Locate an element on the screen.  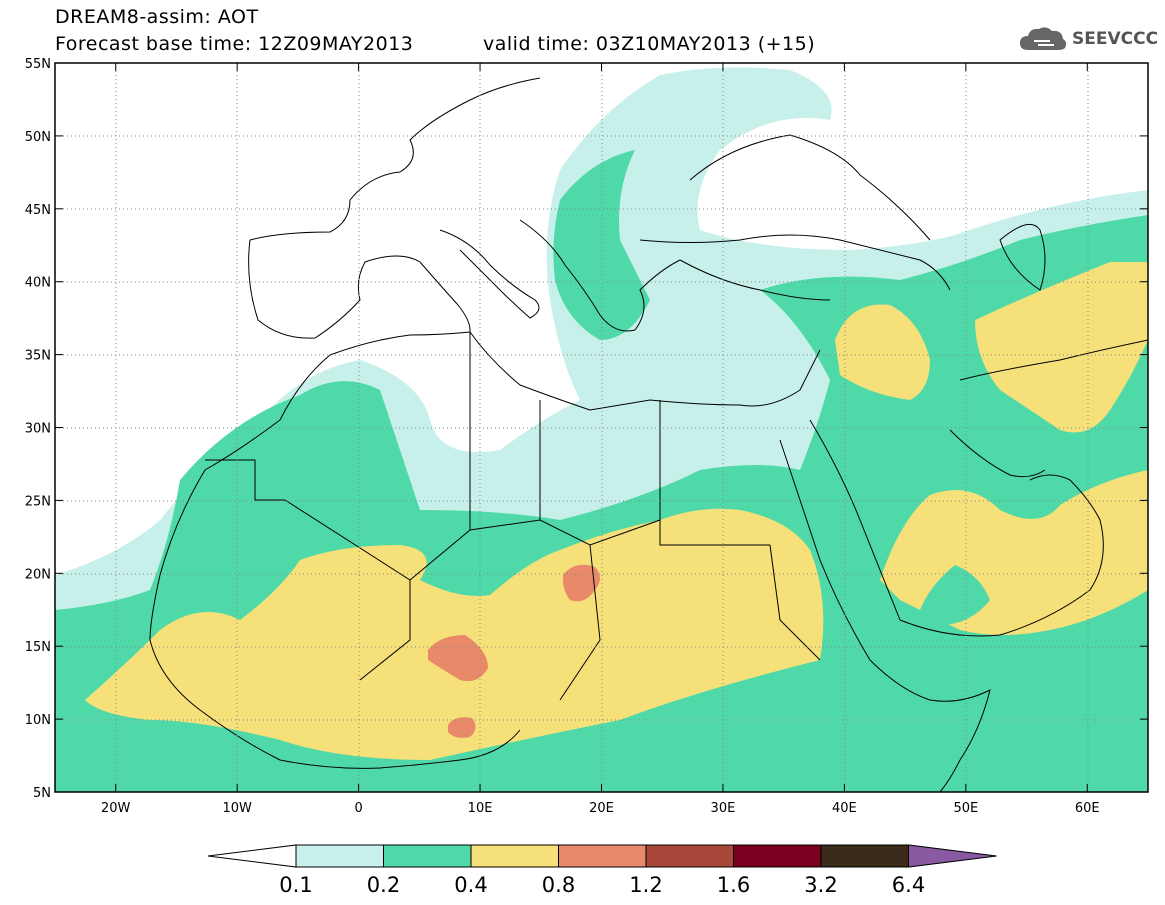
longitude-labels: 20W 10W 0 10E 20E 30E 40E 50E 60E is located at coordinates (600, 808).